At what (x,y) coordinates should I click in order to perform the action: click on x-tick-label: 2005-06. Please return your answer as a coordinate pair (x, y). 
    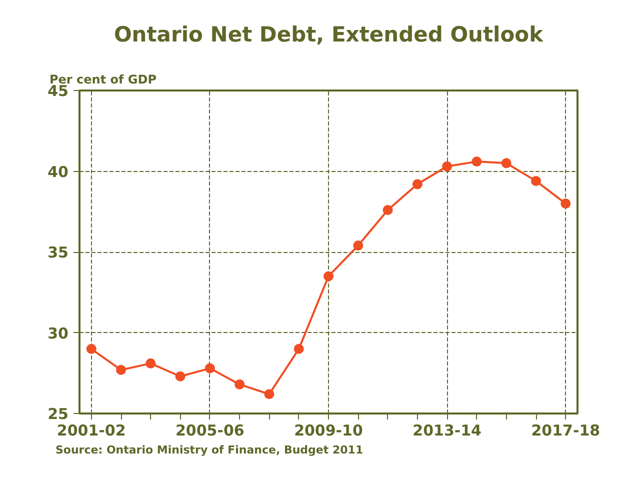
    Looking at the image, I should click on (210, 431).